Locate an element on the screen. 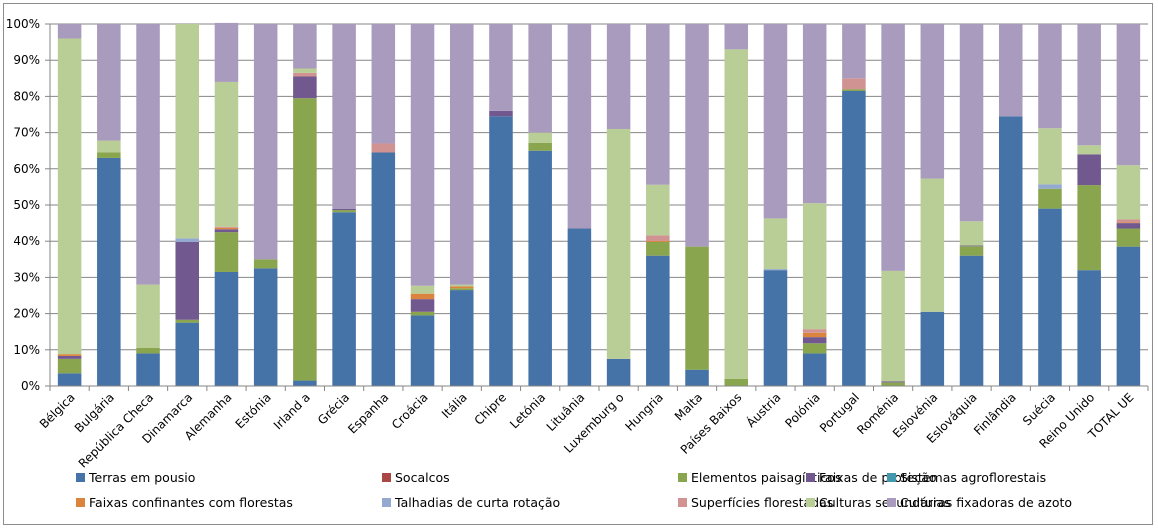  legend-label: Superfícies florestadas is located at coordinates (762, 502).